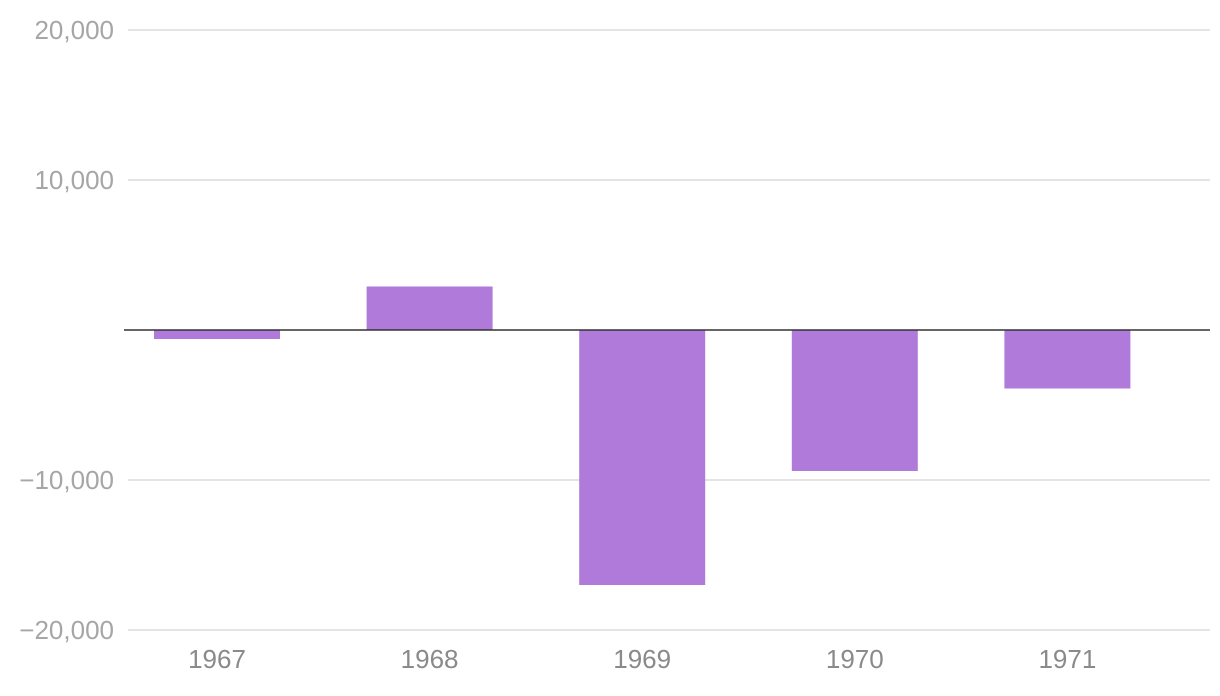 This screenshot has width=1220, height=696. Describe the element at coordinates (429, 308) in the screenshot. I see `bar-1968` at that location.